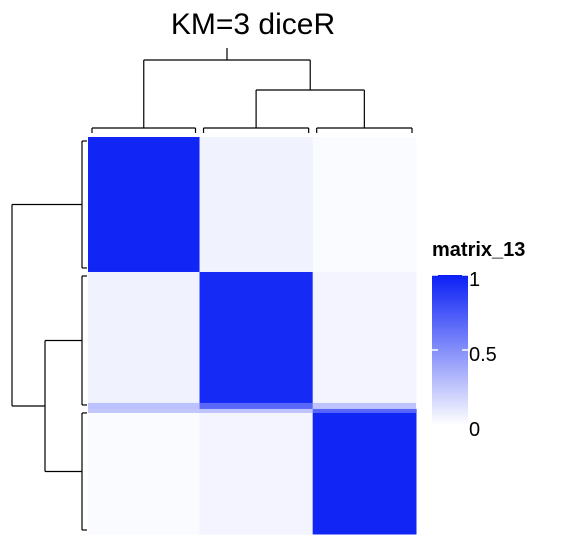 Image resolution: width=566 pixels, height=544 pixels. I want to click on legend-tick-label-1: 1, so click(475, 280).